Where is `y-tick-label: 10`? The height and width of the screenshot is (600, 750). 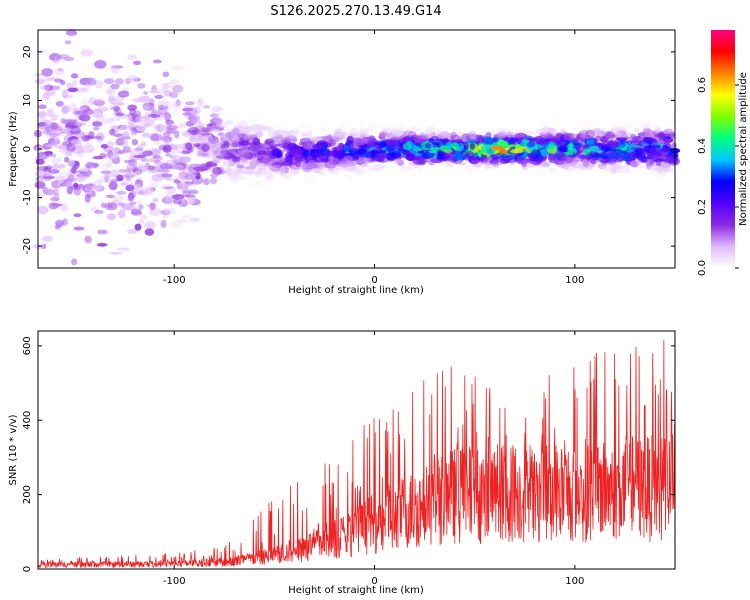
y-tick-label: 10 is located at coordinates (27, 100).